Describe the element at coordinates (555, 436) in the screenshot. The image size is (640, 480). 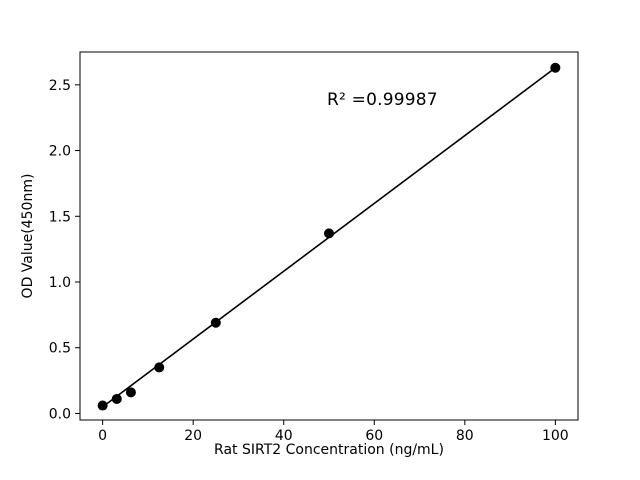
I see `x-tick-label: 100` at that location.